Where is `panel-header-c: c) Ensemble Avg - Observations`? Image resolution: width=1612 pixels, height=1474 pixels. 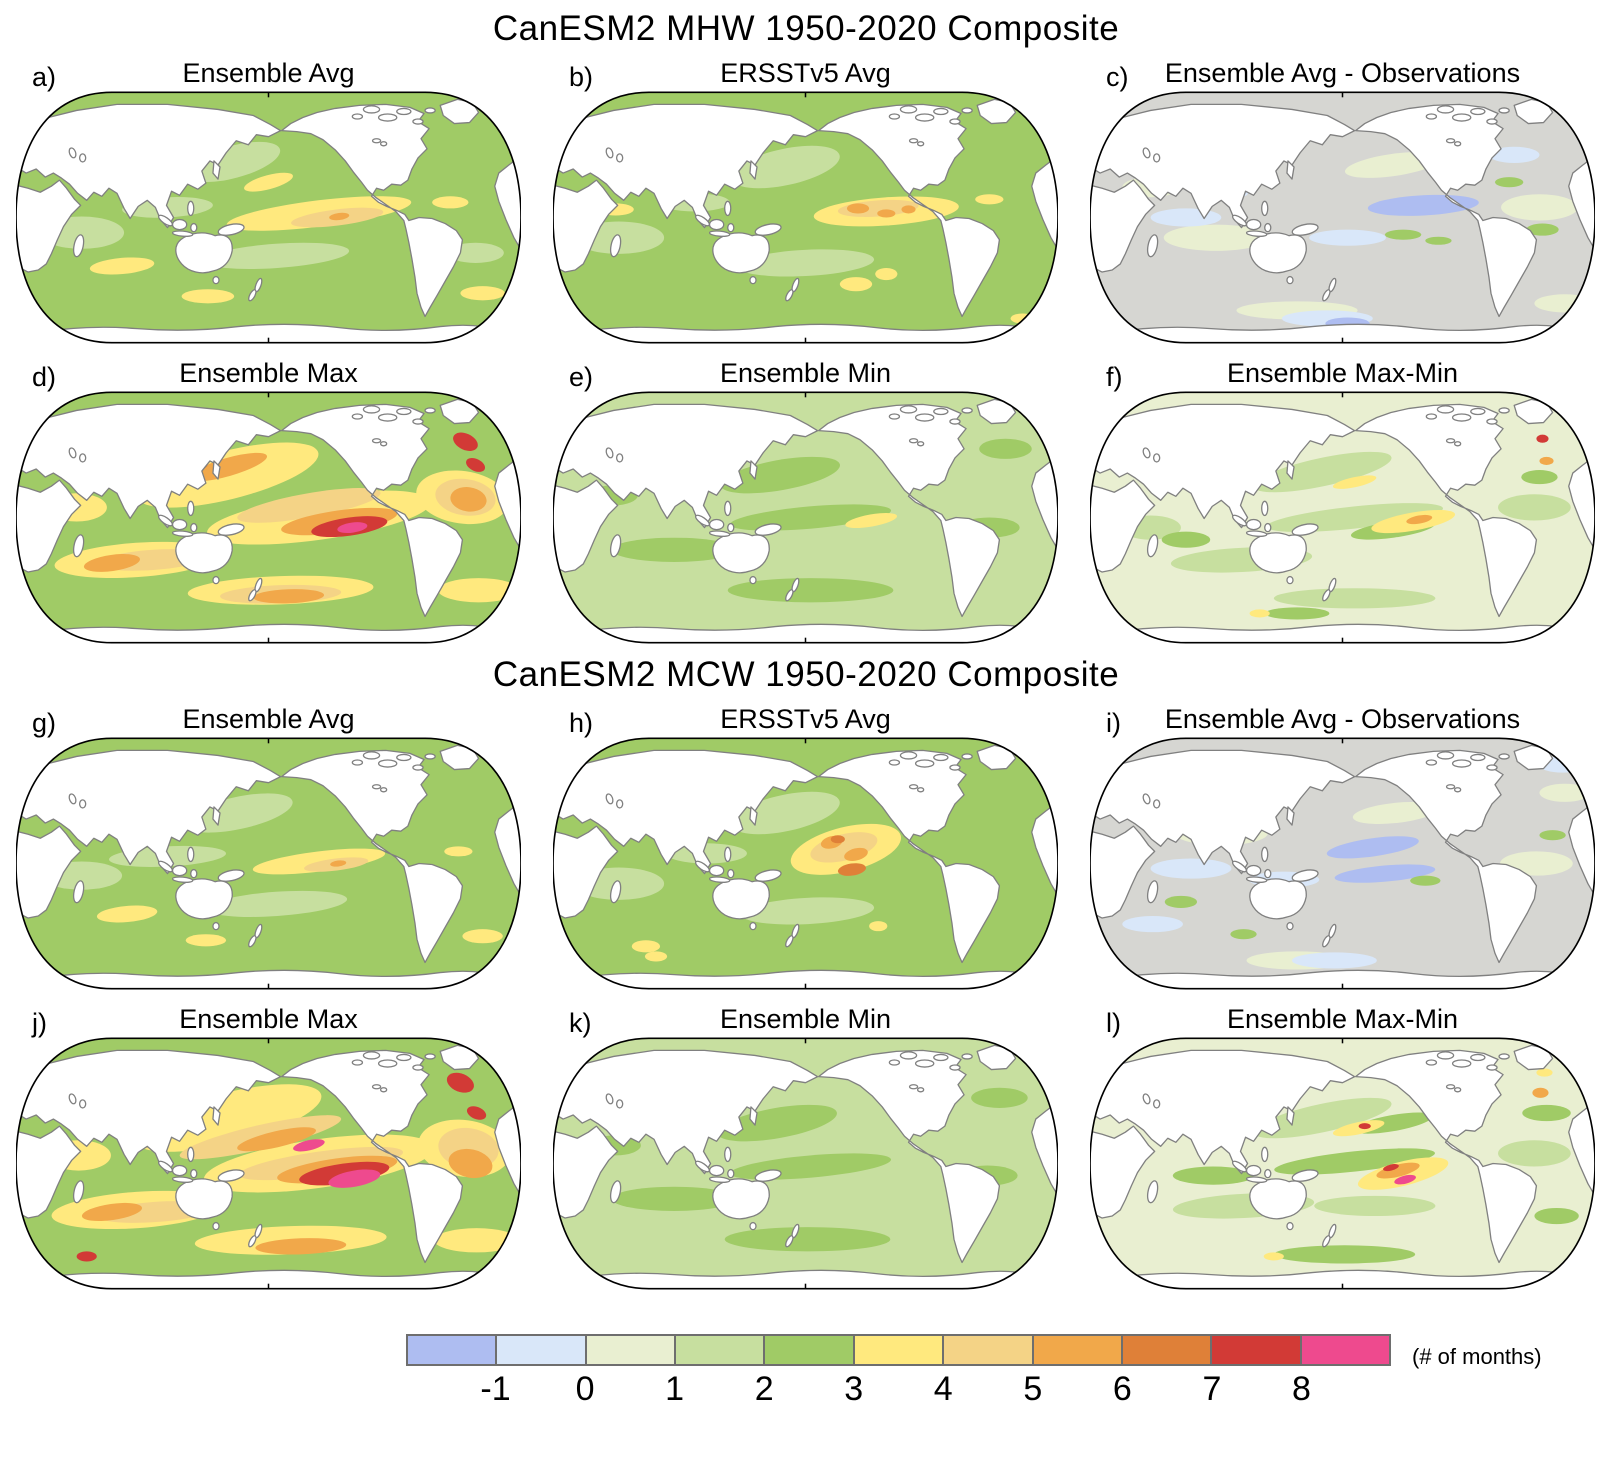 panel-header-c: c) Ensemble Avg - Observations is located at coordinates (1342, 72).